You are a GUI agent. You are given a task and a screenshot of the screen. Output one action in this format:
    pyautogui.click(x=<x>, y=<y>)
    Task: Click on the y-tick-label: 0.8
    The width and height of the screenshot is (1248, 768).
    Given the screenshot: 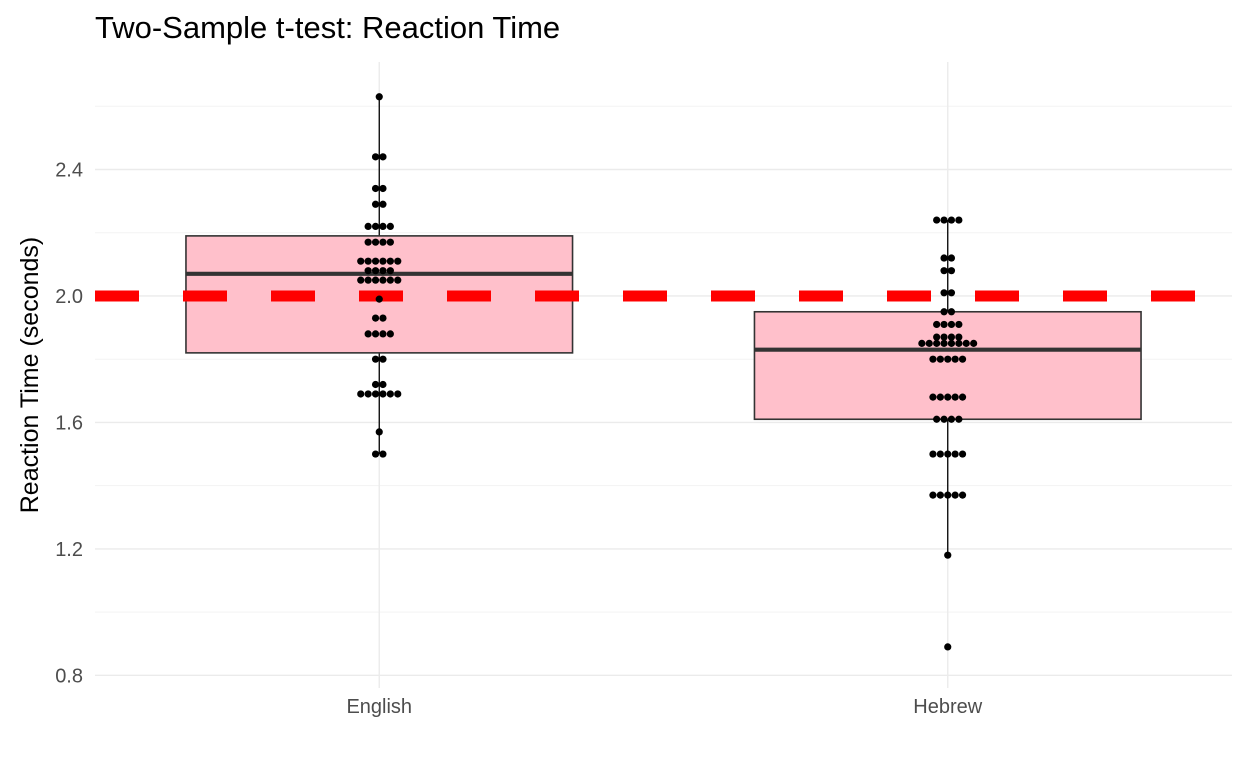 What is the action you would take?
    pyautogui.click(x=69, y=676)
    